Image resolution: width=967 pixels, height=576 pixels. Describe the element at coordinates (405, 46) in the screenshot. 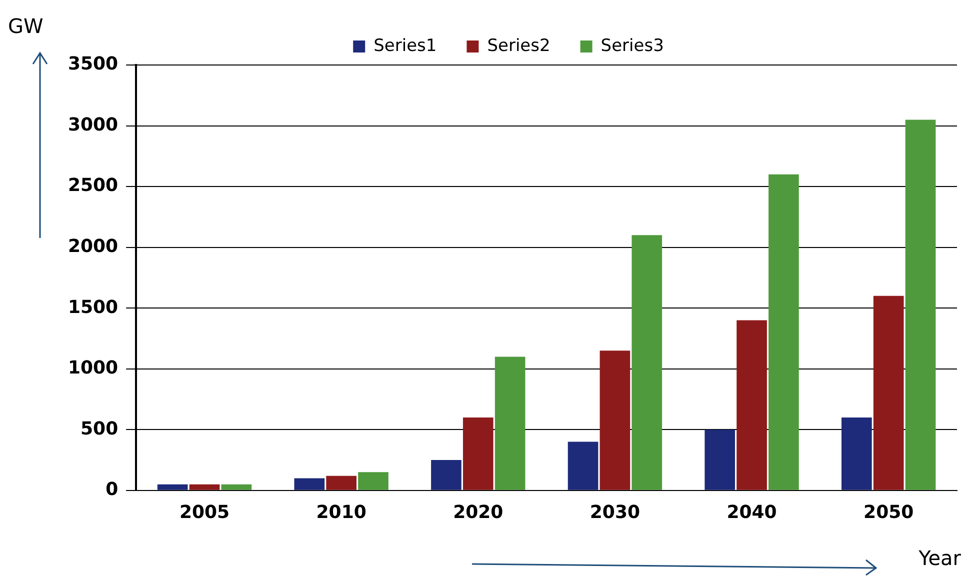

I see `legend-label: Series1` at that location.